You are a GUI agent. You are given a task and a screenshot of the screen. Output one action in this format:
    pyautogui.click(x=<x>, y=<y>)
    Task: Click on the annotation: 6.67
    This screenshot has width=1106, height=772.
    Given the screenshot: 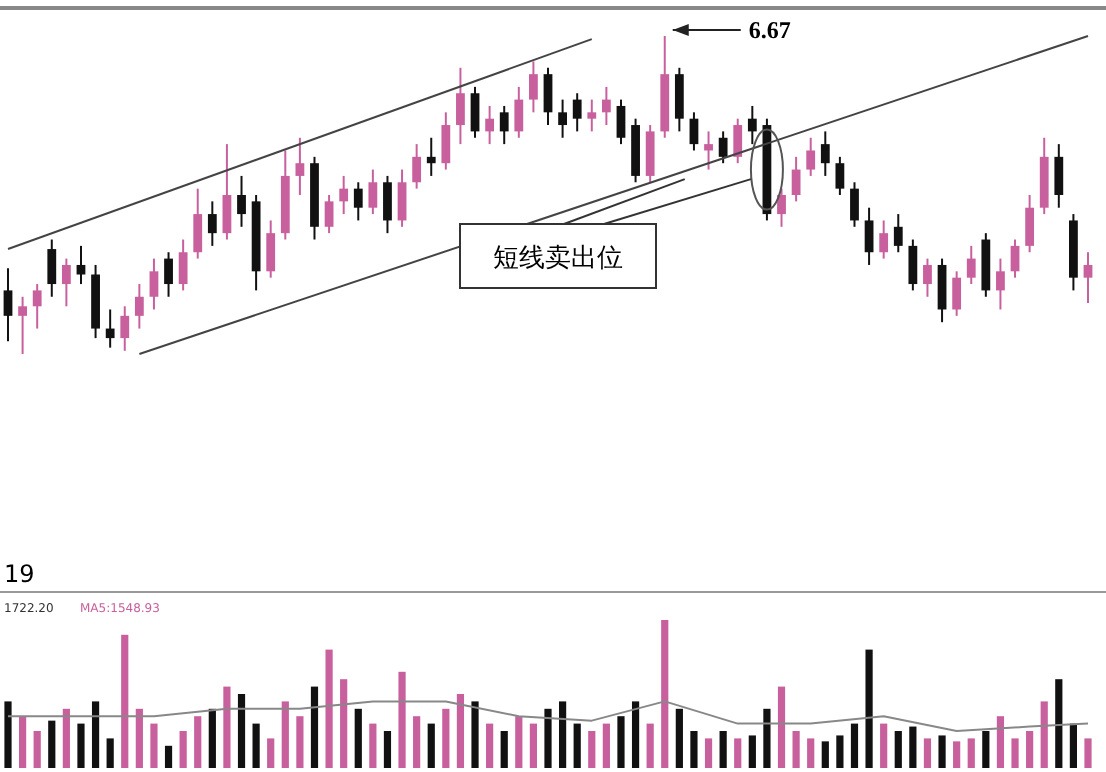 What is the action you would take?
    pyautogui.click(x=769, y=30)
    